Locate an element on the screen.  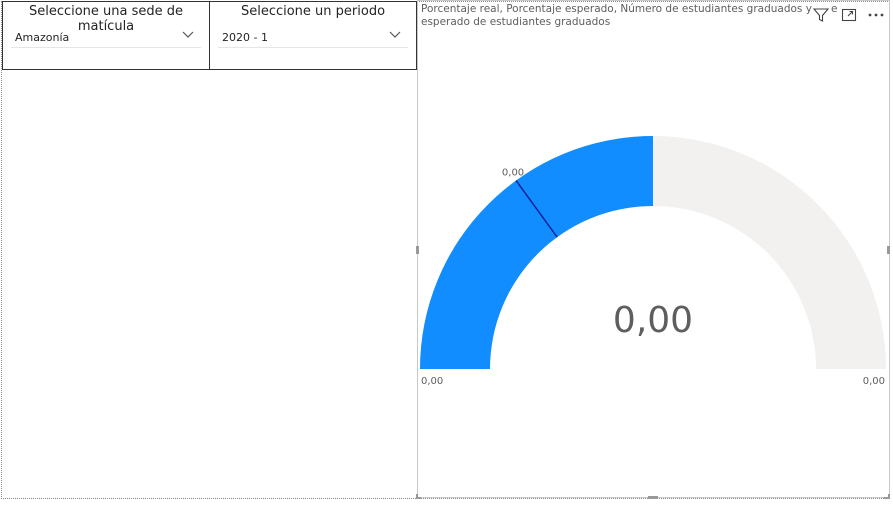
slicer-periodo-title: Seleccione un periodo is located at coordinates (313, 11).